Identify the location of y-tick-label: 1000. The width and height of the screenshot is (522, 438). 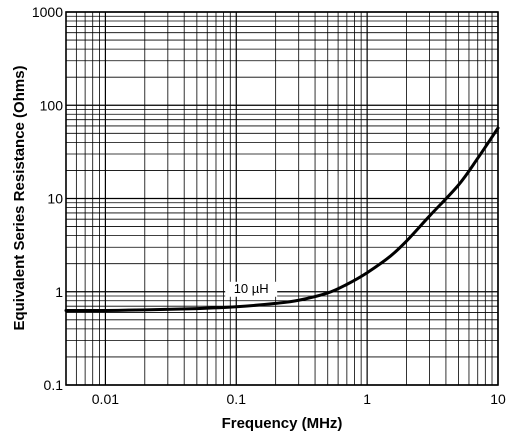
(47, 12).